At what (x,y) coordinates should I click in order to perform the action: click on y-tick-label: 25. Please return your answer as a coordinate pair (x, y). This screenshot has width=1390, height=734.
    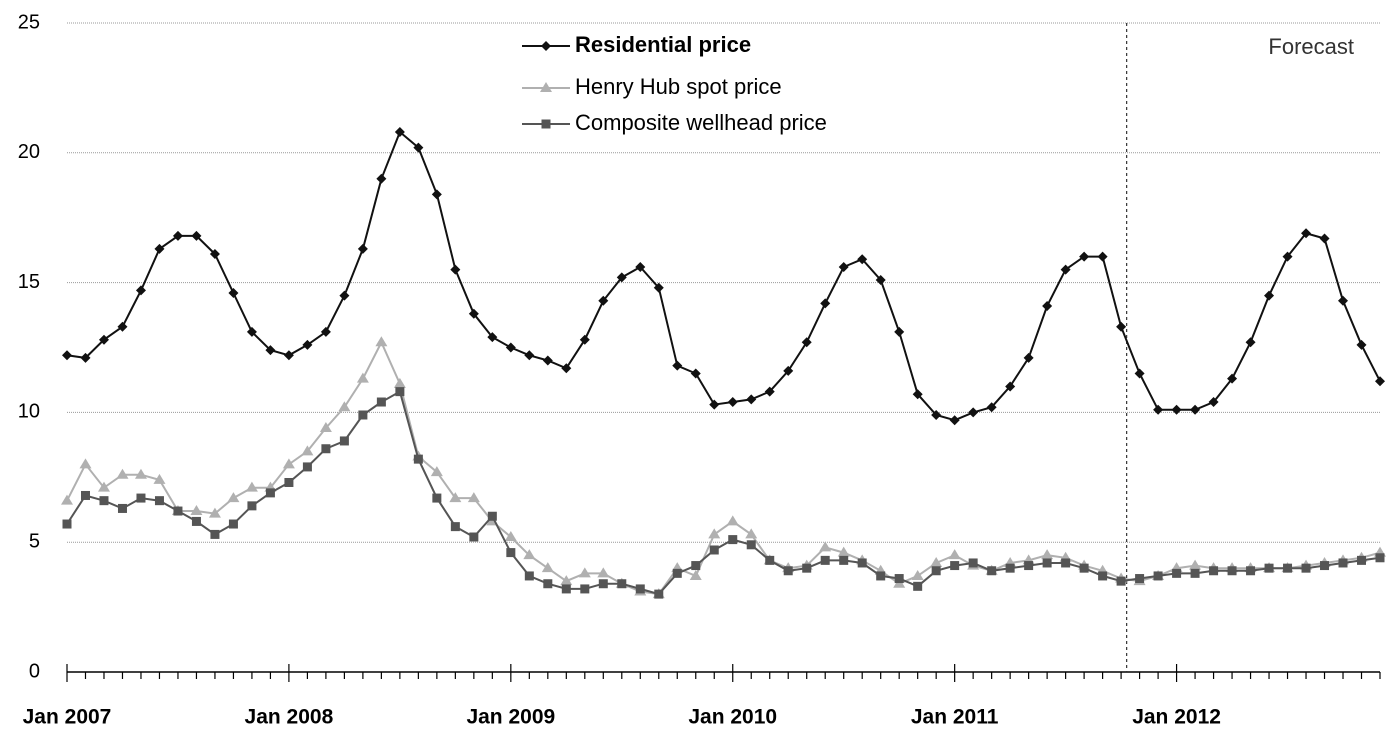
    Looking at the image, I should click on (29, 22).